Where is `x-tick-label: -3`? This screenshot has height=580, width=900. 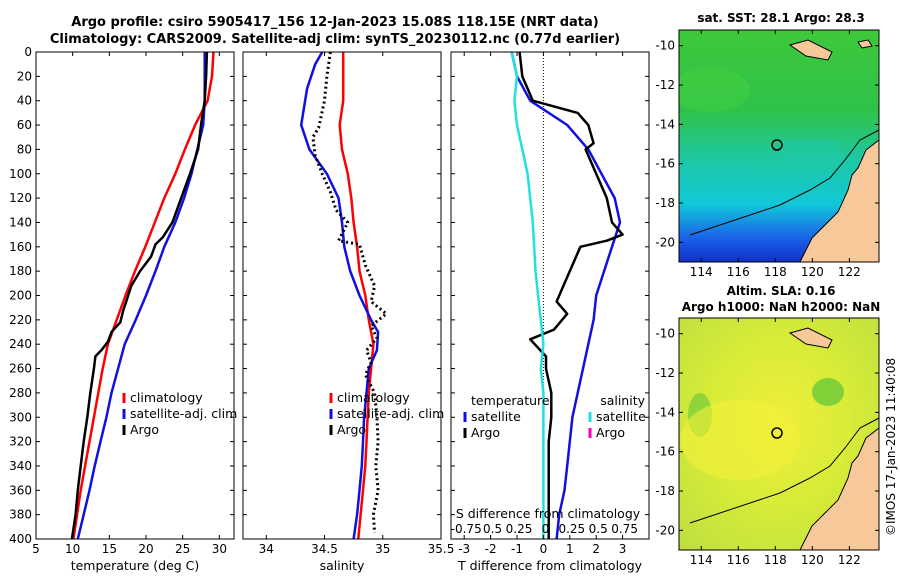
x-tick-label: -3 is located at coordinates (464, 549).